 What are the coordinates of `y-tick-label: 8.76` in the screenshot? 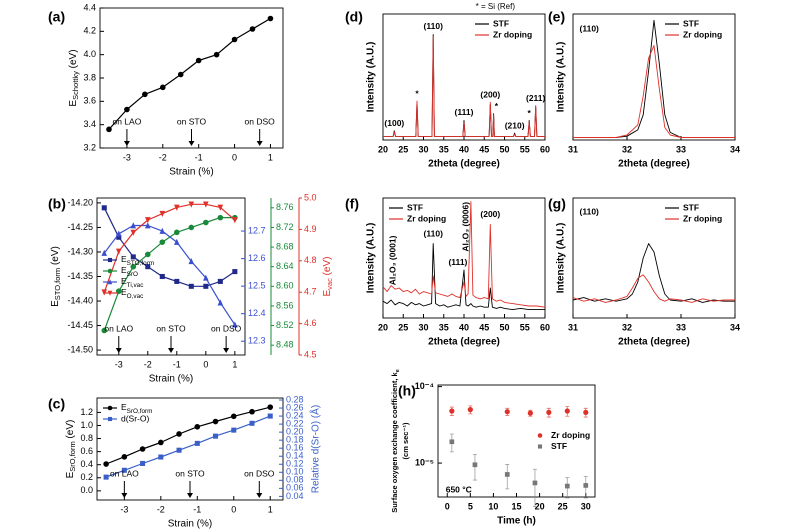 It's located at (285, 207).